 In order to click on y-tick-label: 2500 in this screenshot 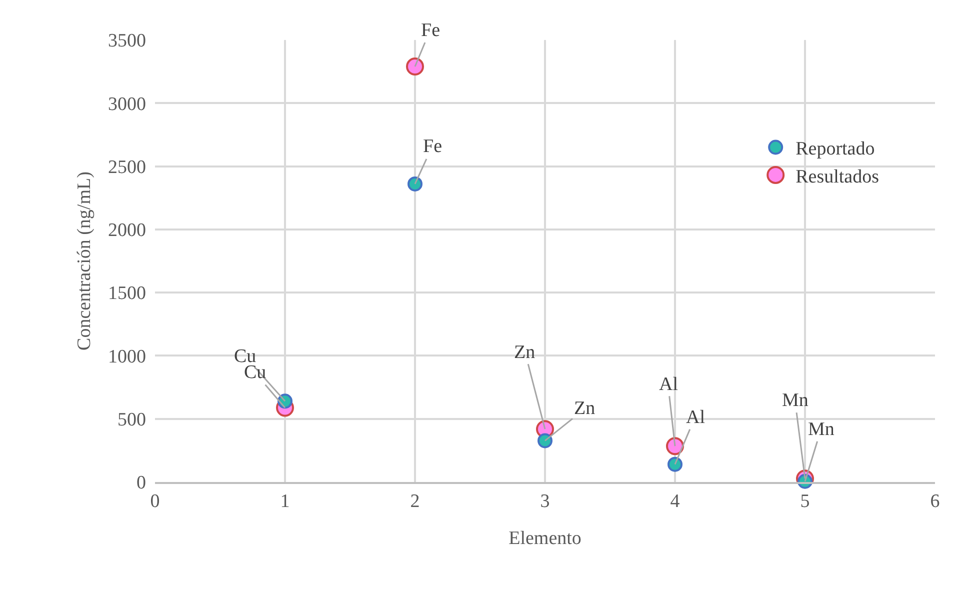, I will do `click(127, 167)`.